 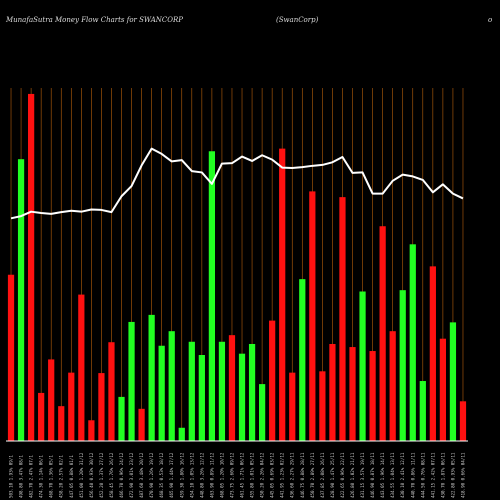 I want to click on x-tick-label: 466.70 0.96% 24/12, so click(x=121, y=475).